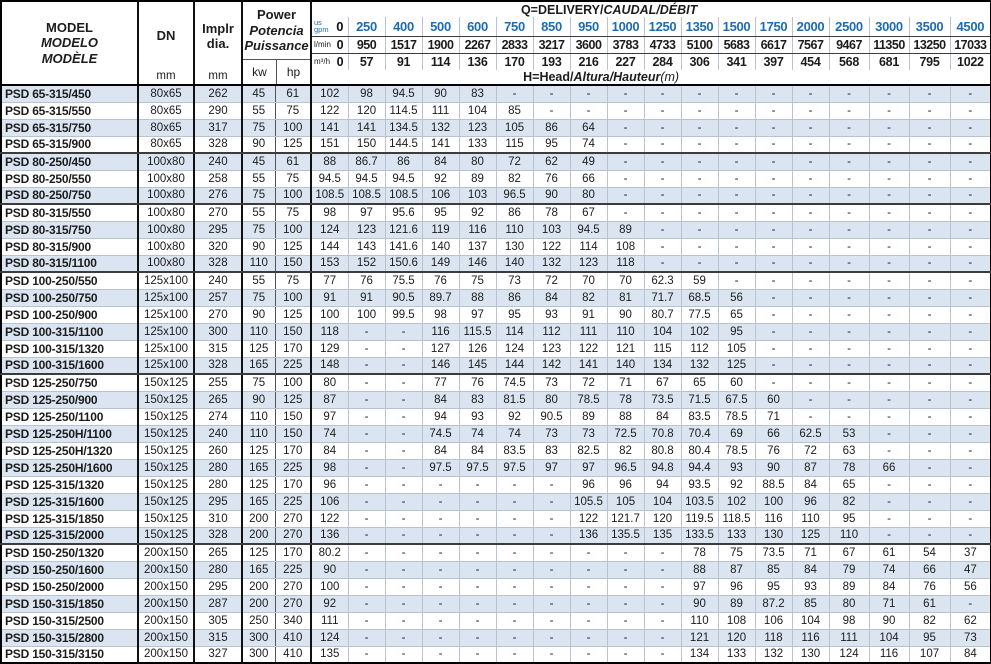  Describe the element at coordinates (366, 297) in the screenshot. I see `head-value-cell: 91` at that location.